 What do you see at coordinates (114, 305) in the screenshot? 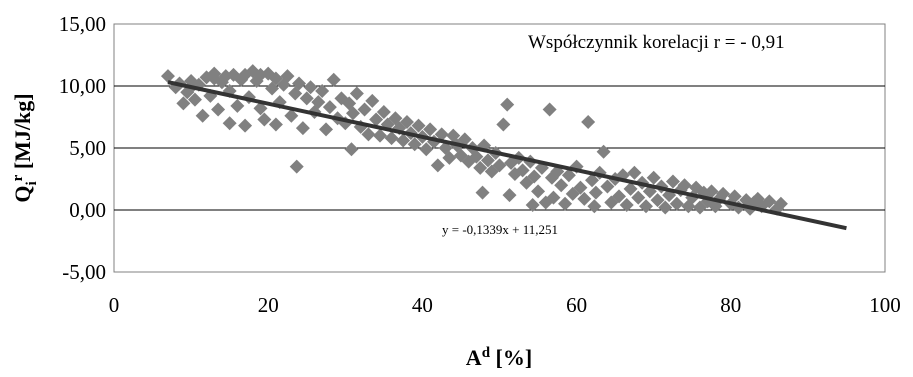
I see `x-tick-label: 0` at bounding box center [114, 305].